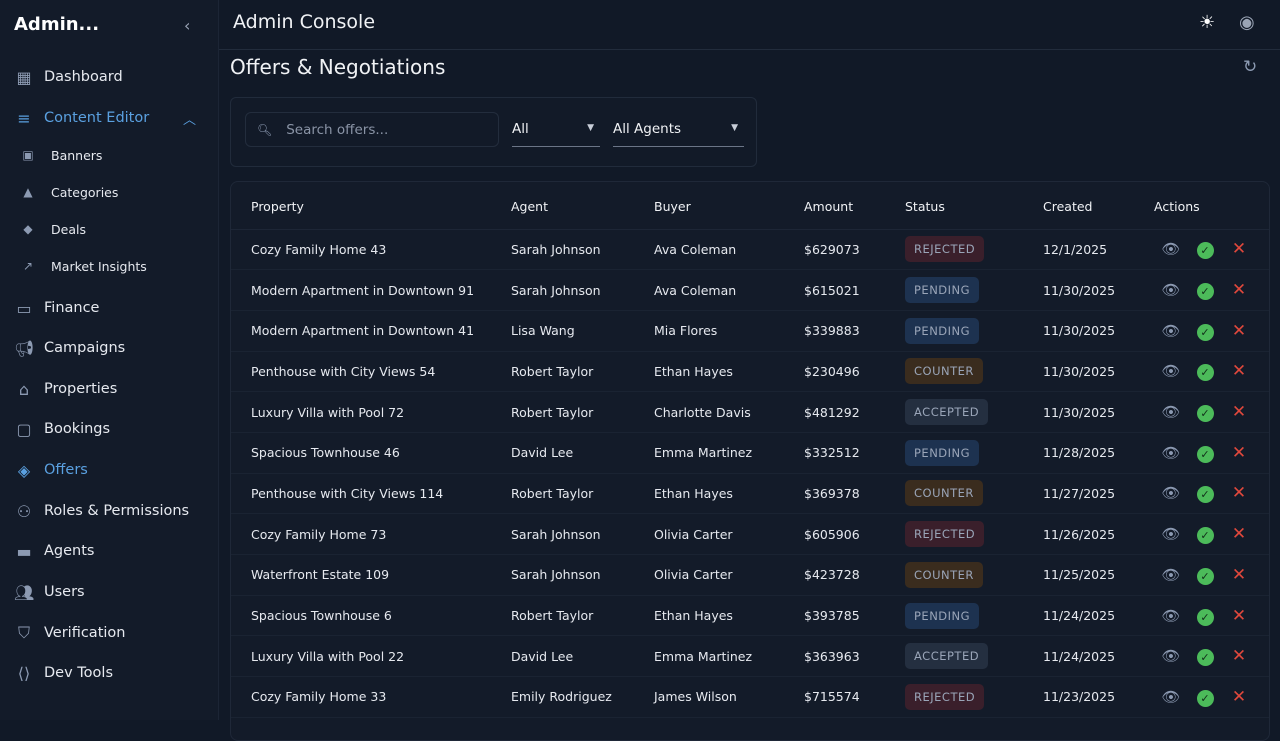 This screenshot has height=741, width=1280. What do you see at coordinates (371, 372) in the screenshot?
I see `property-cell: Penthouse with City Views 54` at bounding box center [371, 372].